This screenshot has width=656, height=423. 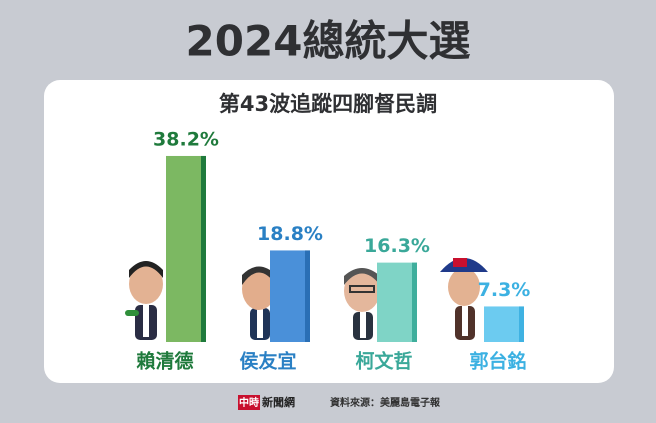 What do you see at coordinates (290, 234) in the screenshot?
I see `value-label: 18.8%` at bounding box center [290, 234].